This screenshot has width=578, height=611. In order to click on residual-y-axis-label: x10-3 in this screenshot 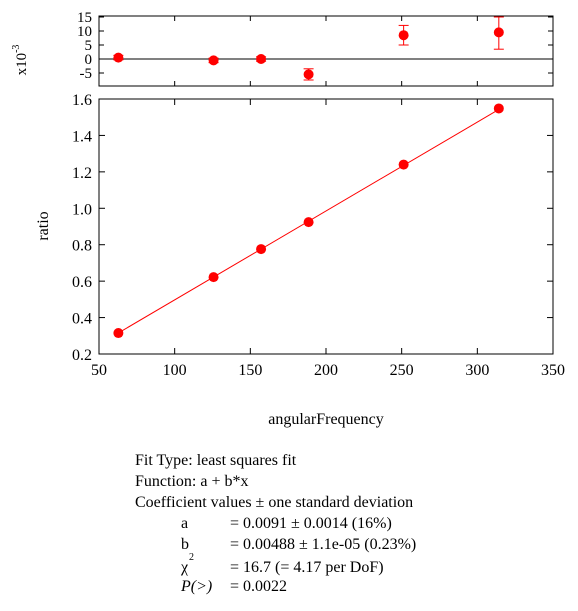, I will do `click(20, 60)`.